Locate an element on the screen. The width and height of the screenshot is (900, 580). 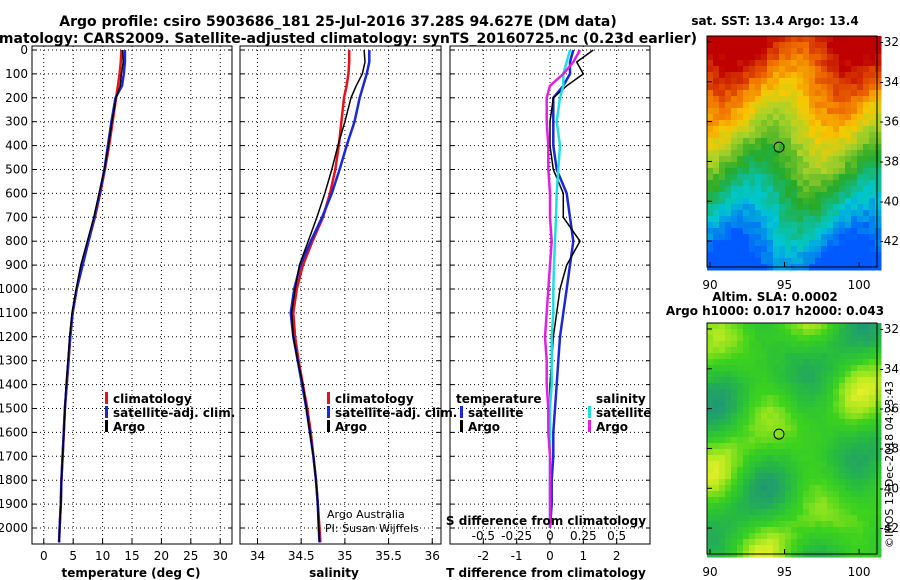
legend-climatology: climatology is located at coordinates (374, 399).